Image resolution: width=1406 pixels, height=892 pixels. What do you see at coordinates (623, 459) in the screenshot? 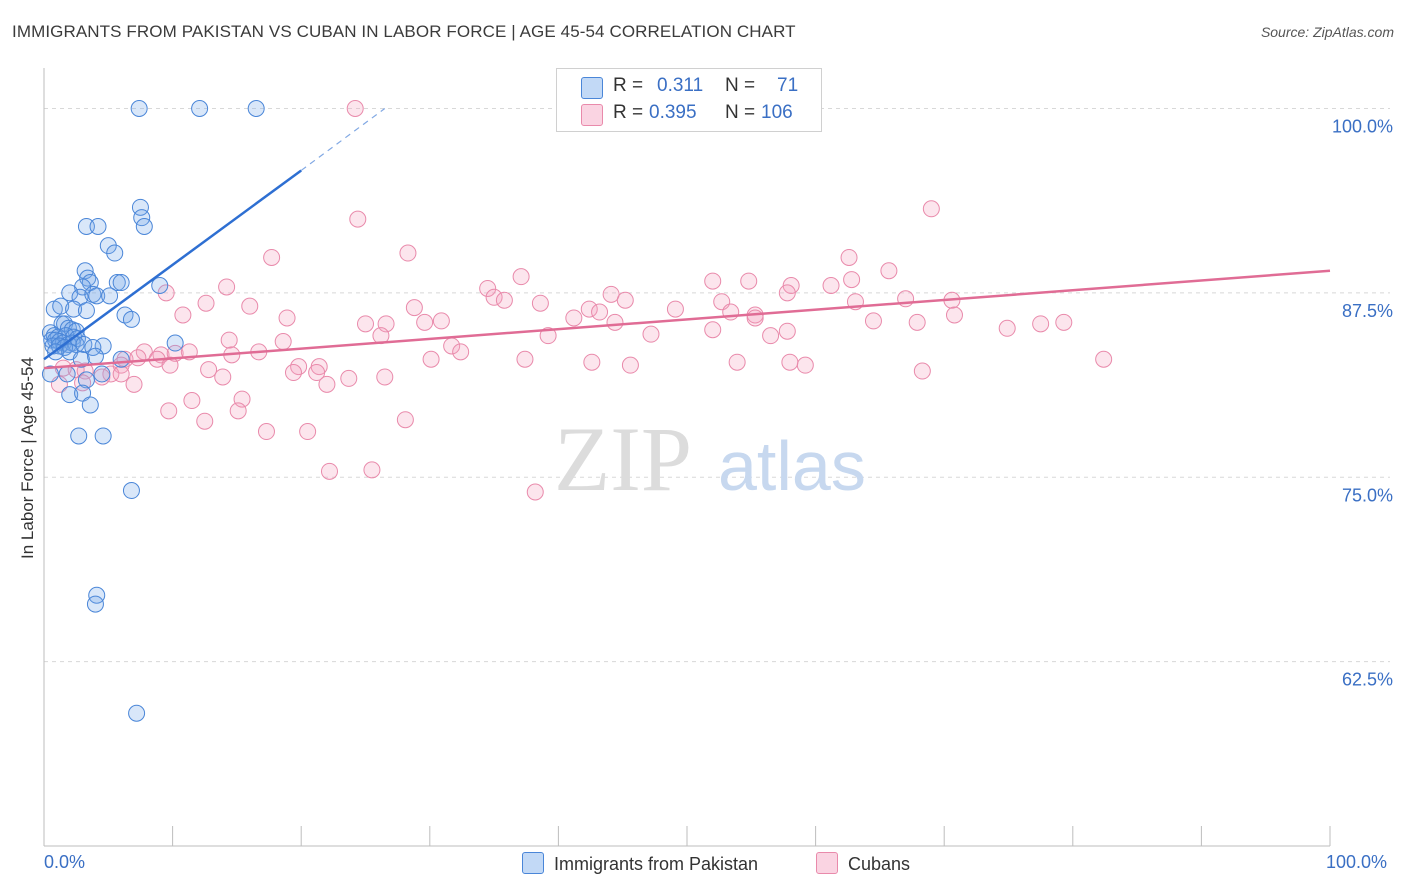
I see `watermark-zip: ZIP` at bounding box center [623, 459].